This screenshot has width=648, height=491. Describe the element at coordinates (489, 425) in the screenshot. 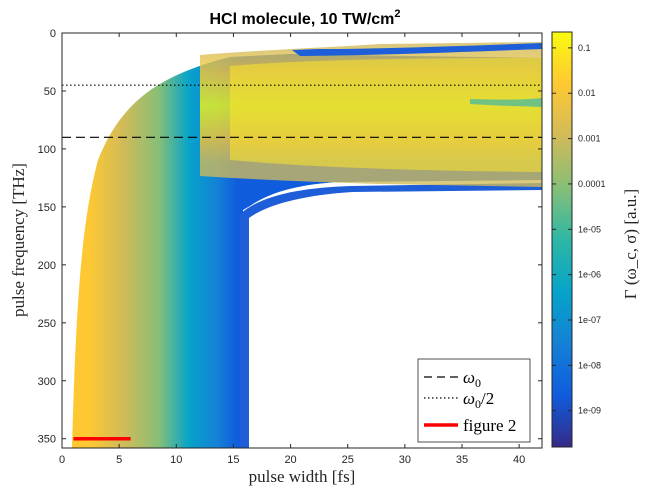

I see `legend-figure2-label: figure 2` at that location.